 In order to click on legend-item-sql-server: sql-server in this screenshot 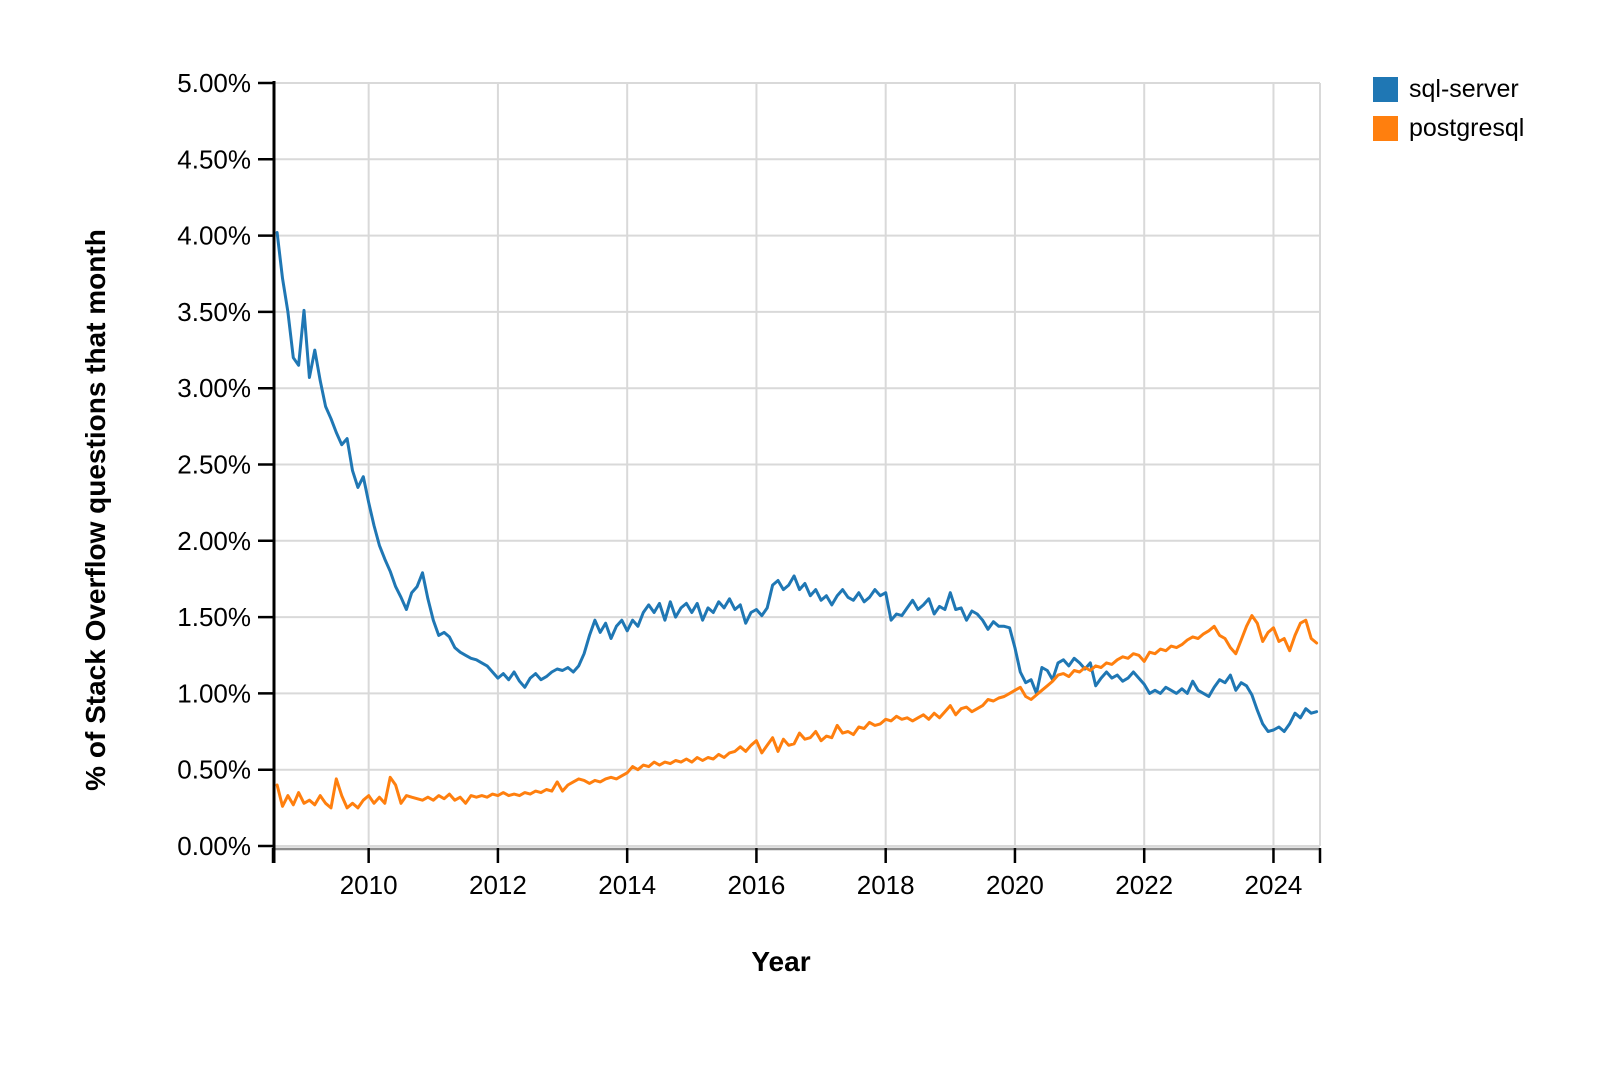, I will do `click(1448, 89)`.